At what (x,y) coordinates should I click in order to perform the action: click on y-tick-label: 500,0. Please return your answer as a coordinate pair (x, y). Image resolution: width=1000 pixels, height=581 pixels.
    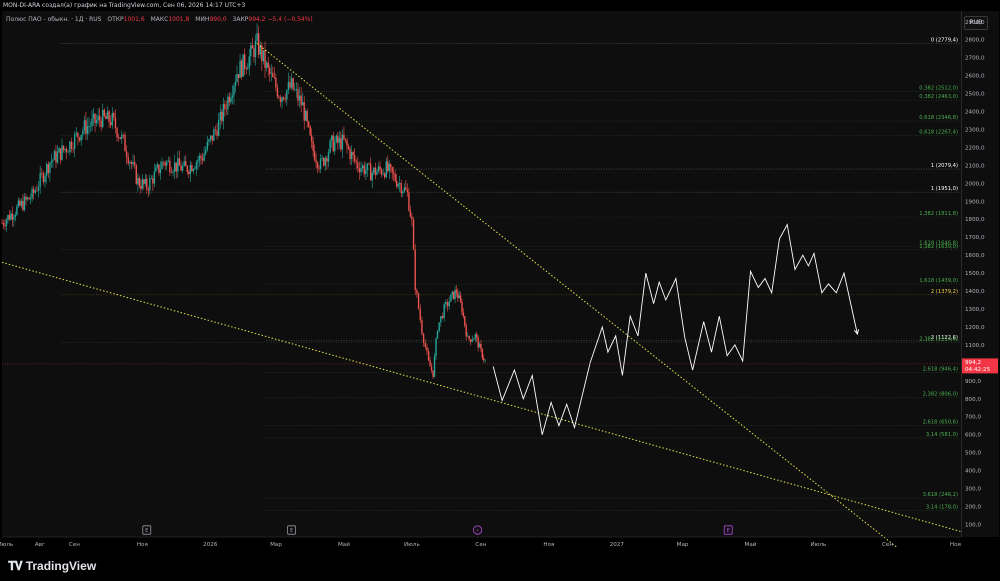
    Looking at the image, I should click on (973, 454).